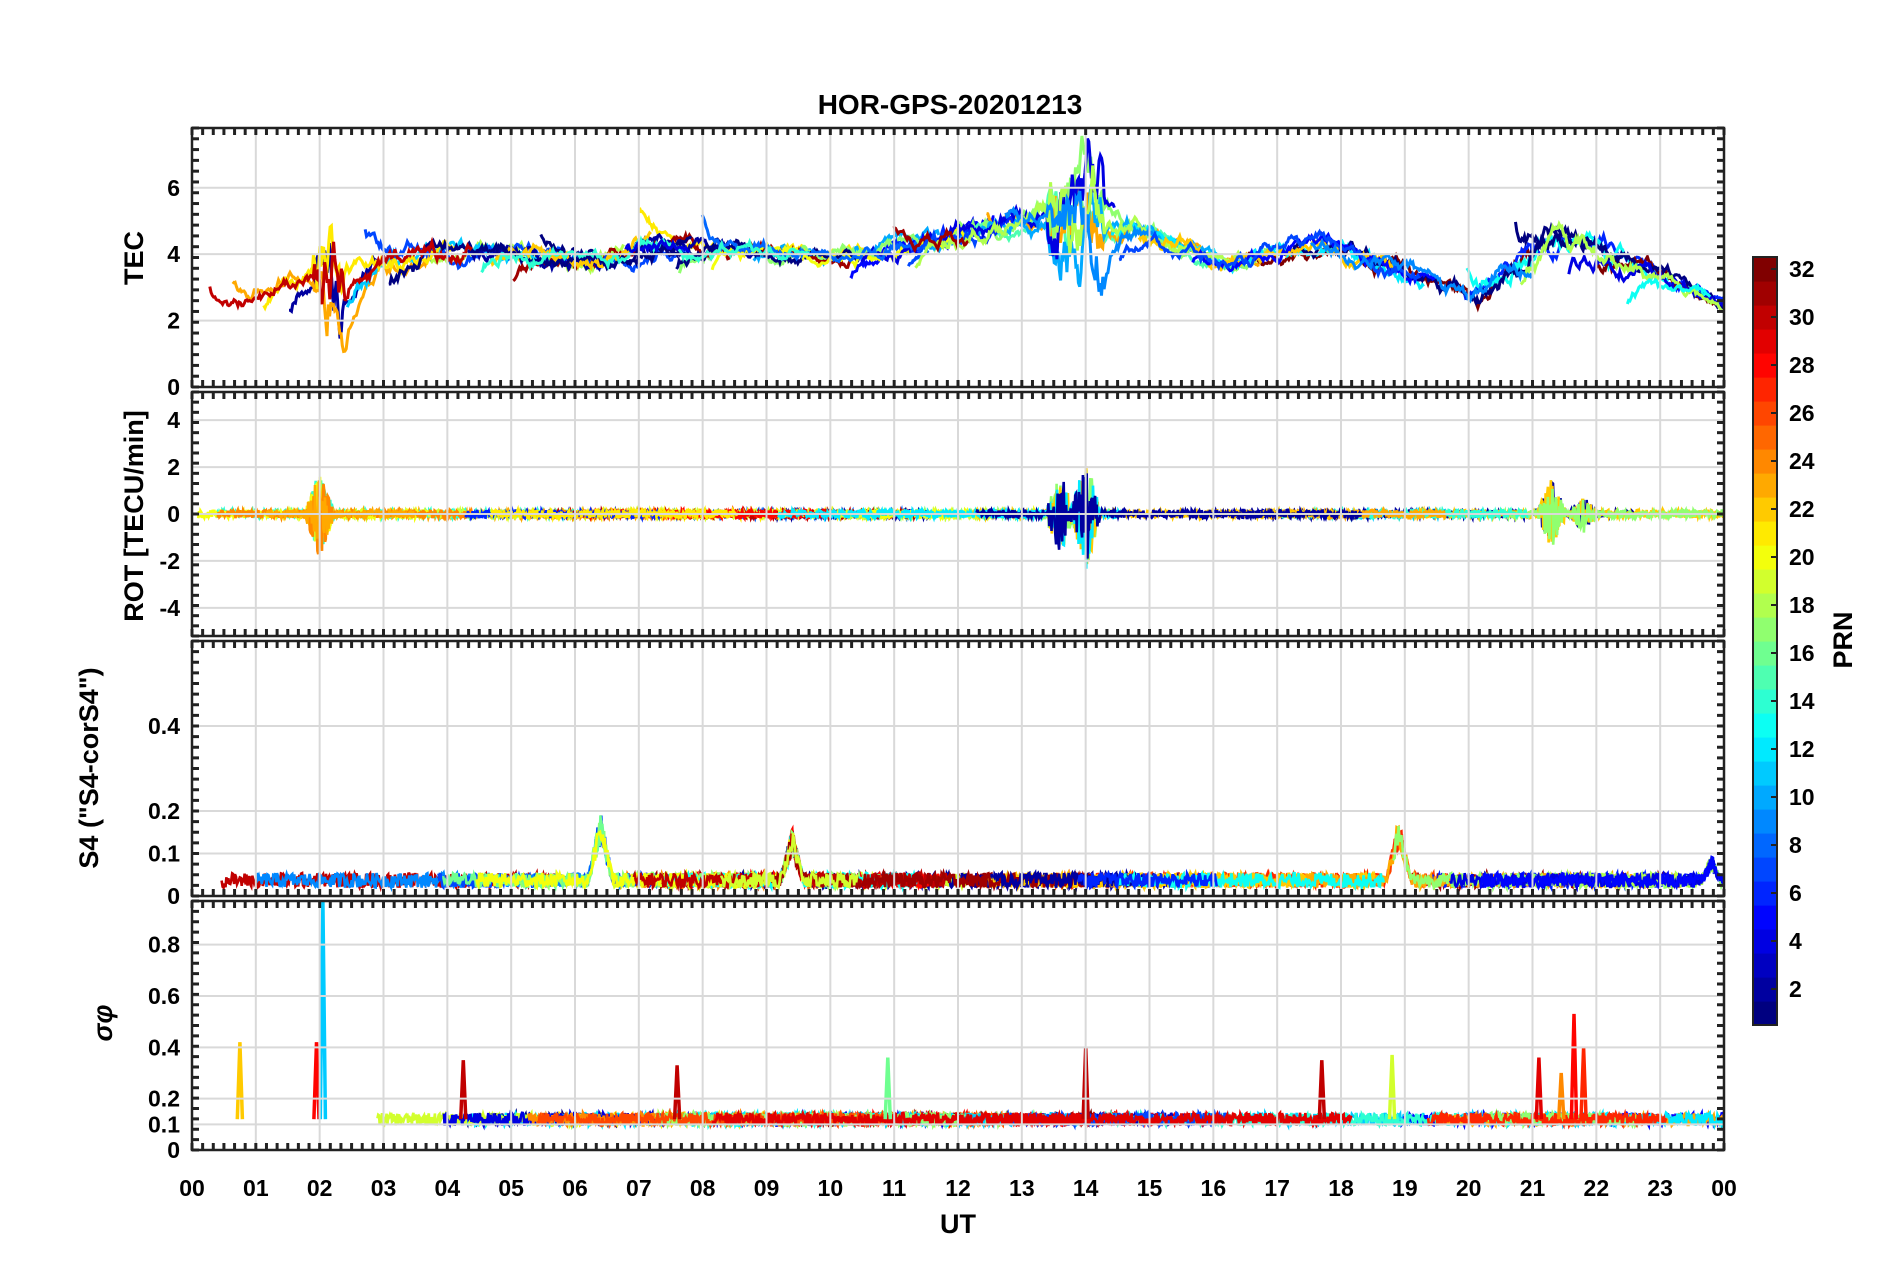 This screenshot has height=1272, width=1902. What do you see at coordinates (173, 321) in the screenshot?
I see `y-tick-label: 2` at bounding box center [173, 321].